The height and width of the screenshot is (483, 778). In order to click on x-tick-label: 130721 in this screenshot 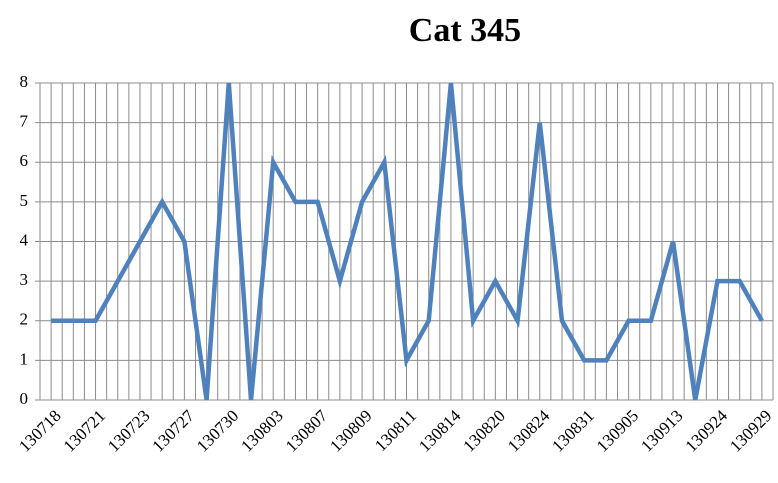, I will do `click(84, 430)`.